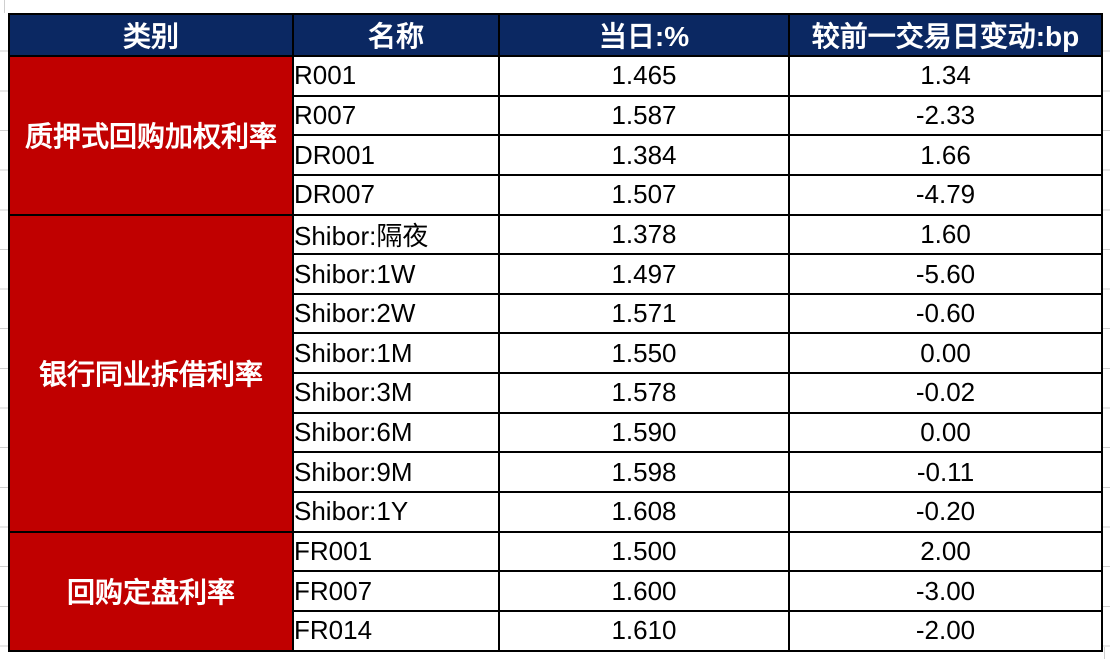 The width and height of the screenshot is (1110, 659). What do you see at coordinates (151, 591) in the screenshot?
I see `category-cell: 回购定盘利率` at bounding box center [151, 591].